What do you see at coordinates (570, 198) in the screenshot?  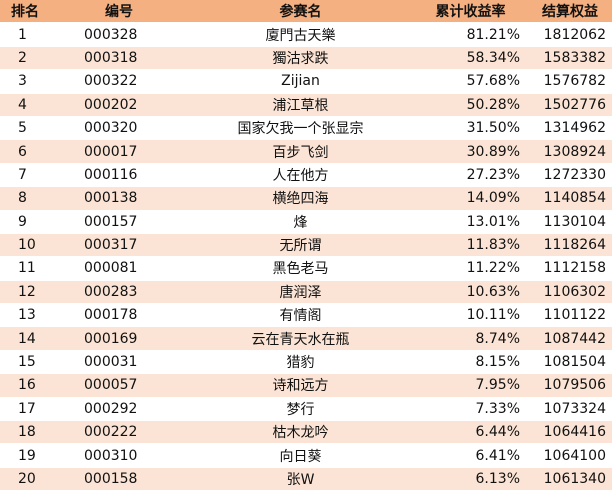 I see `cell-equity: 1140854` at bounding box center [570, 198].